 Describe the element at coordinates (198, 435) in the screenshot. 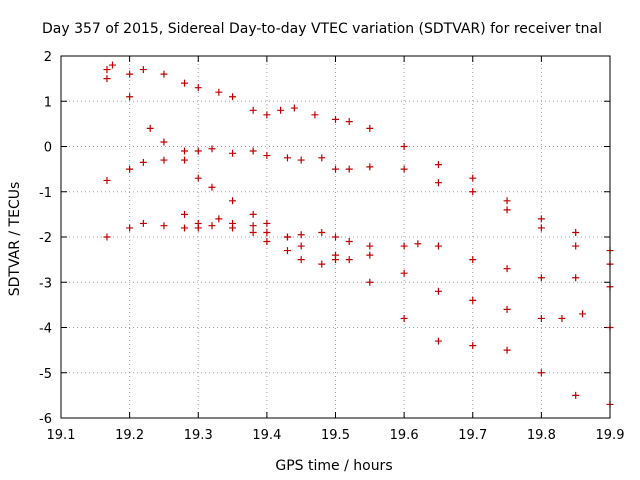

I see `x-tick-label: 19.3` at that location.